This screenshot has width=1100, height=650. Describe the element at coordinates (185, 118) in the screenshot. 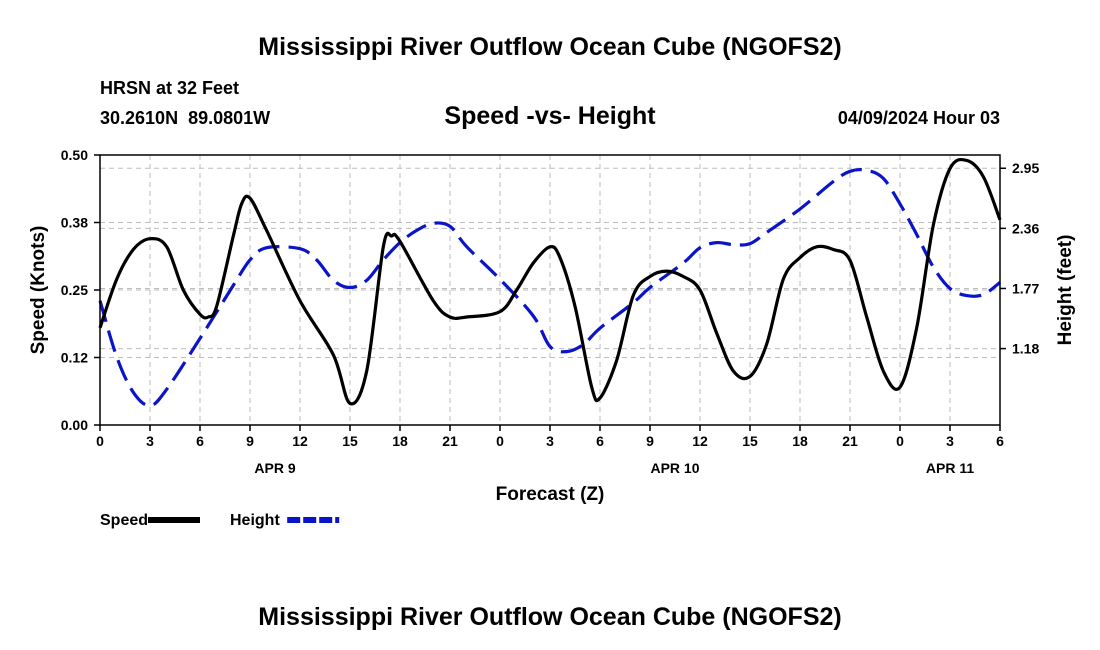

I see `station-coords: 30.2610N 89.0801W` at that location.